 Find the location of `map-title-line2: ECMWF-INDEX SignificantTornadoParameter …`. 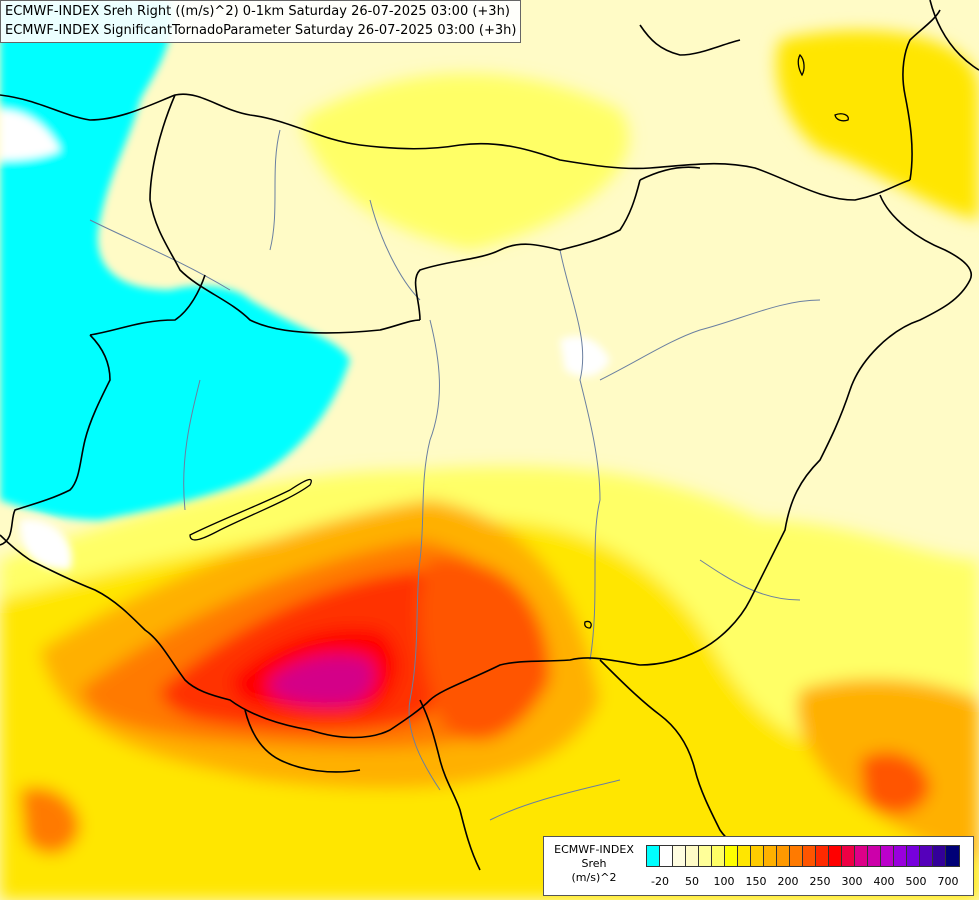

map-title-line2: ECMWF-INDEX SignificantTornadoParameter … is located at coordinates (261, 30).